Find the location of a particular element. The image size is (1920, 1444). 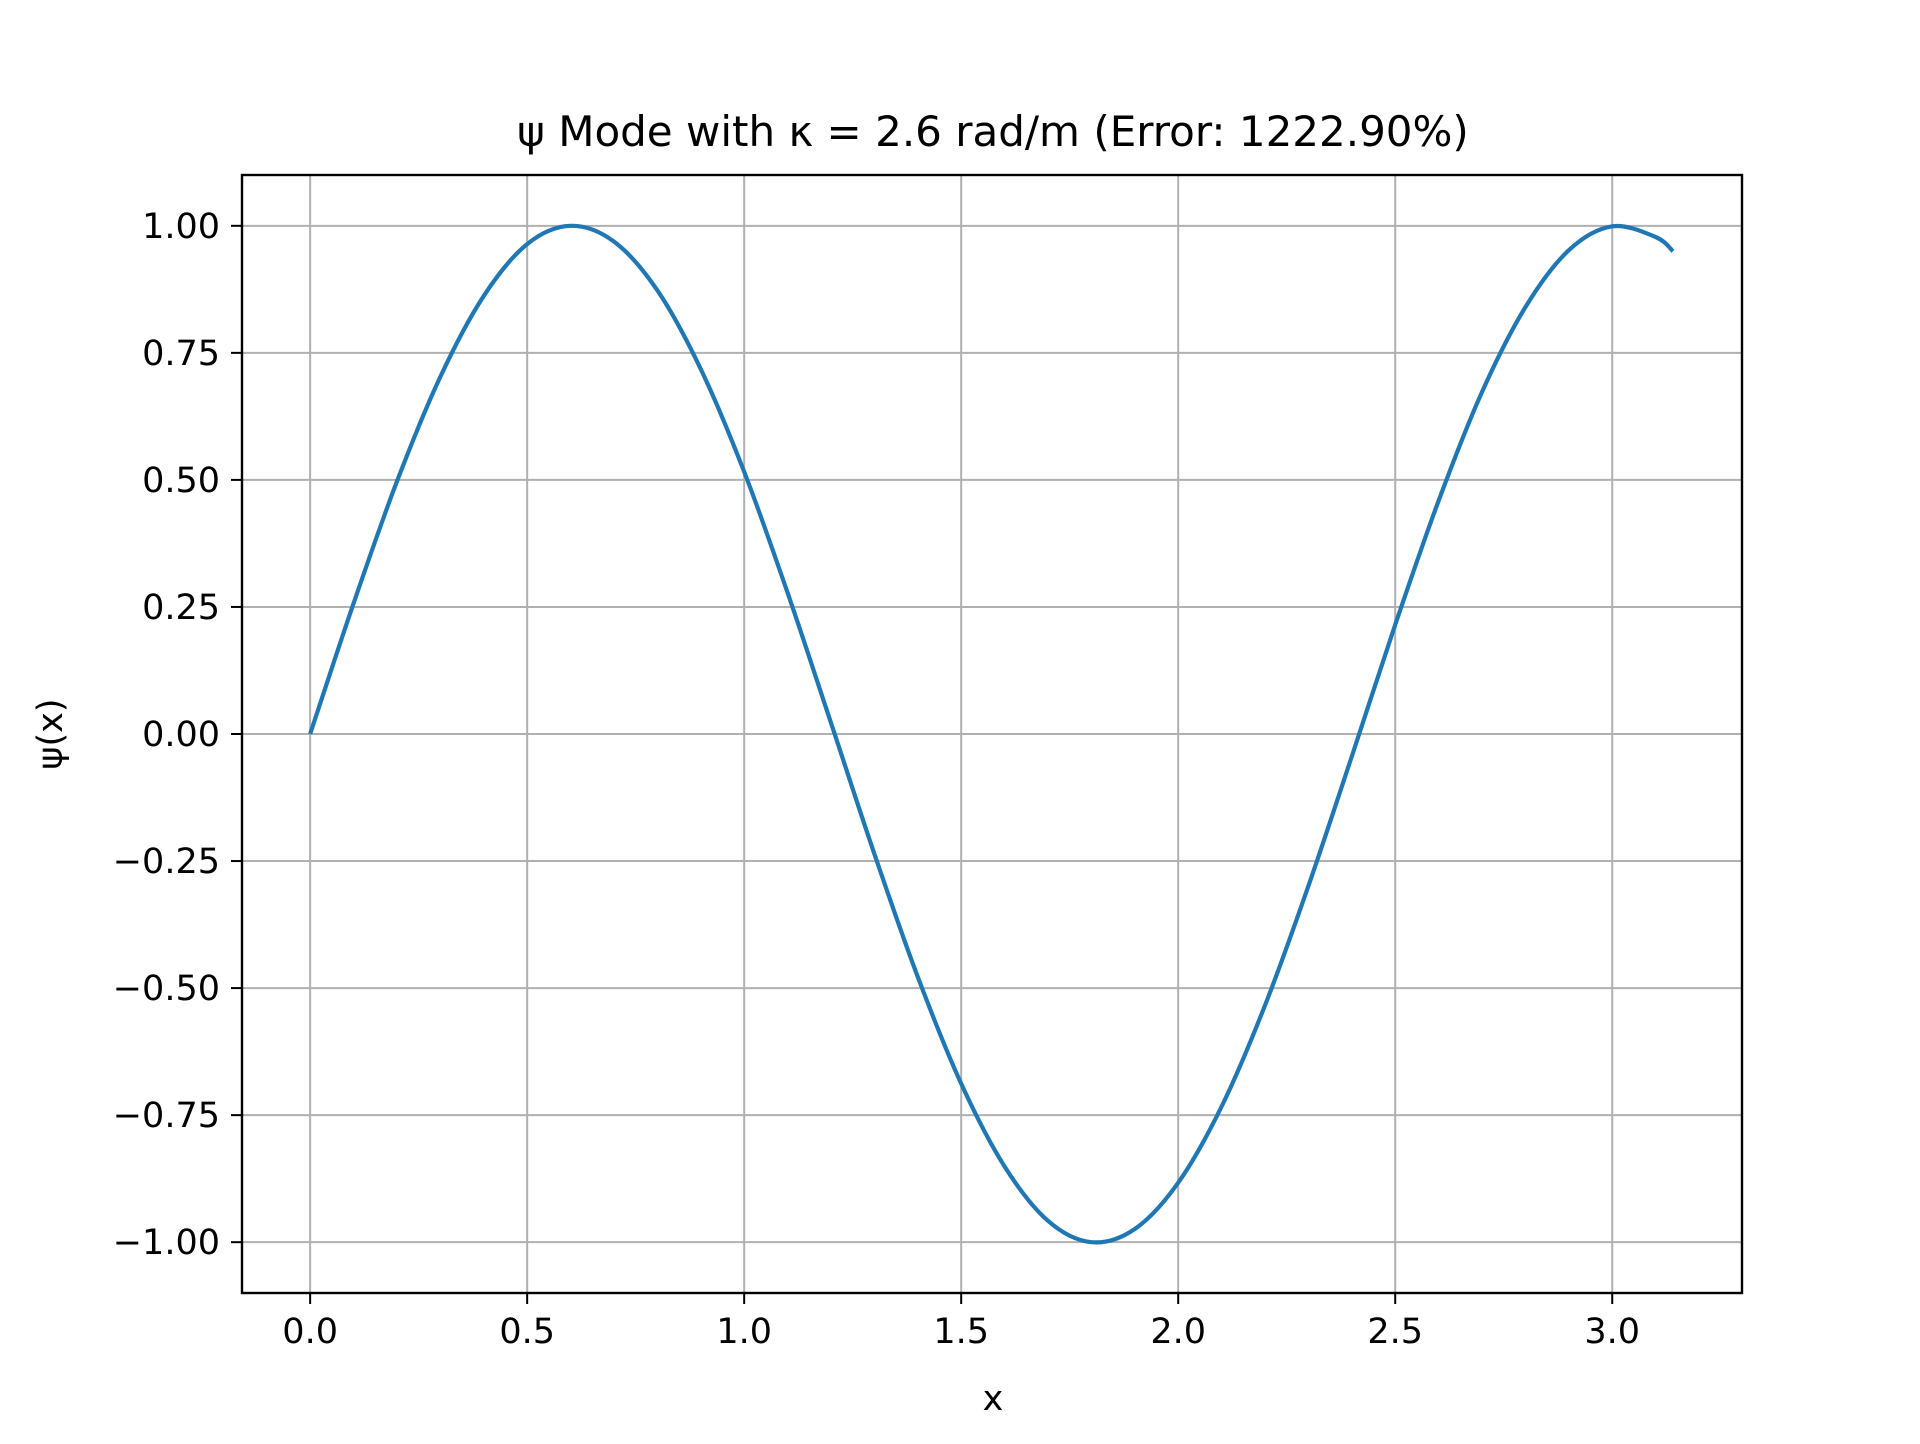

y-tick-label: −1.00 is located at coordinates (166, 1243).